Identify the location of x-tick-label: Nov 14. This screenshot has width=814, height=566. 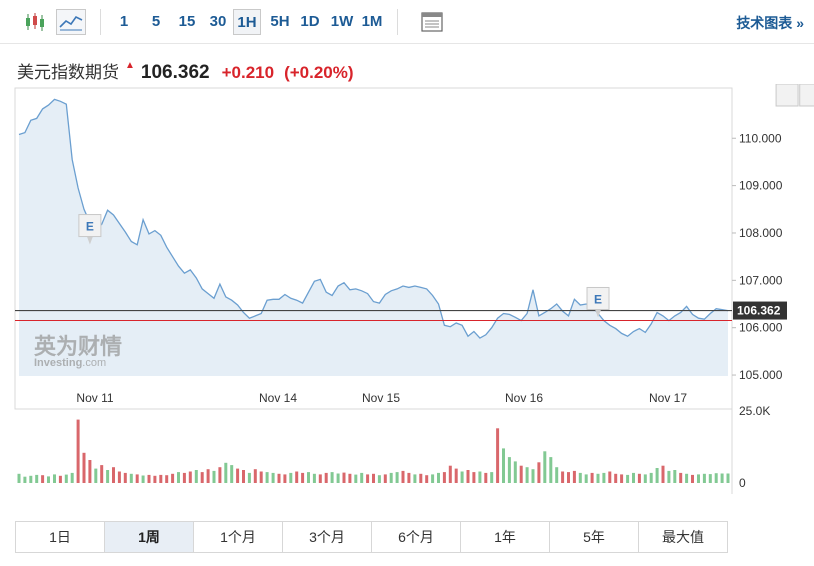
(278, 398).